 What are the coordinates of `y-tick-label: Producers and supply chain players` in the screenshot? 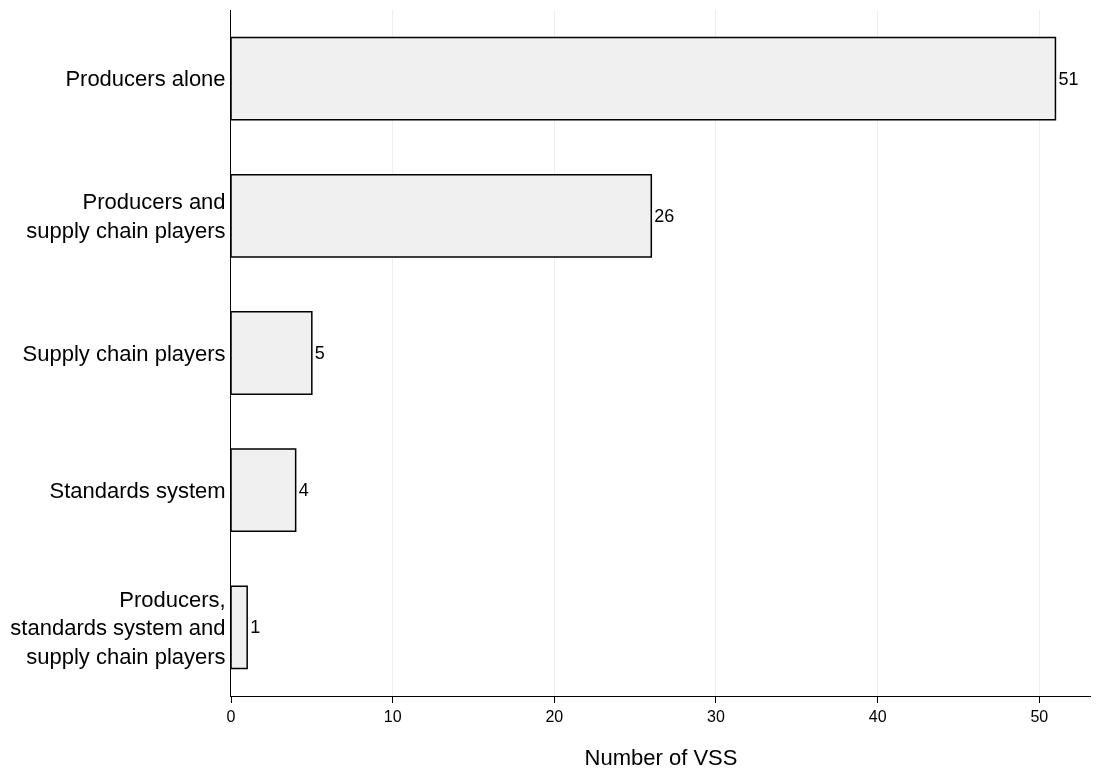 It's located at (126, 216).